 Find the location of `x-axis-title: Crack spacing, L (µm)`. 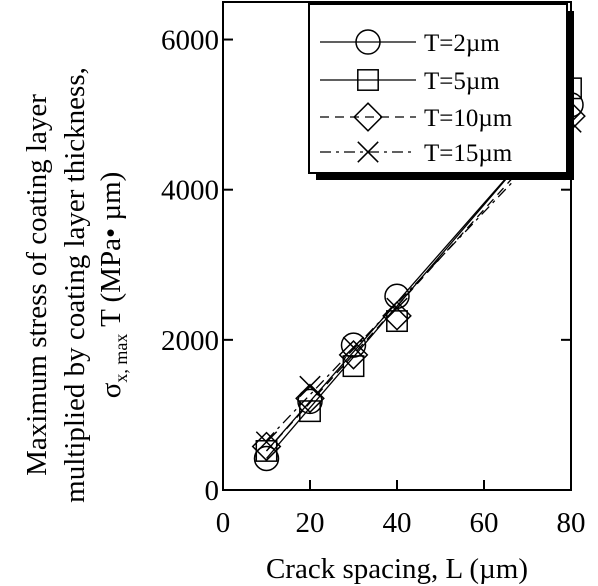

x-axis-title: Crack spacing, L (µm) is located at coordinates (397, 569).